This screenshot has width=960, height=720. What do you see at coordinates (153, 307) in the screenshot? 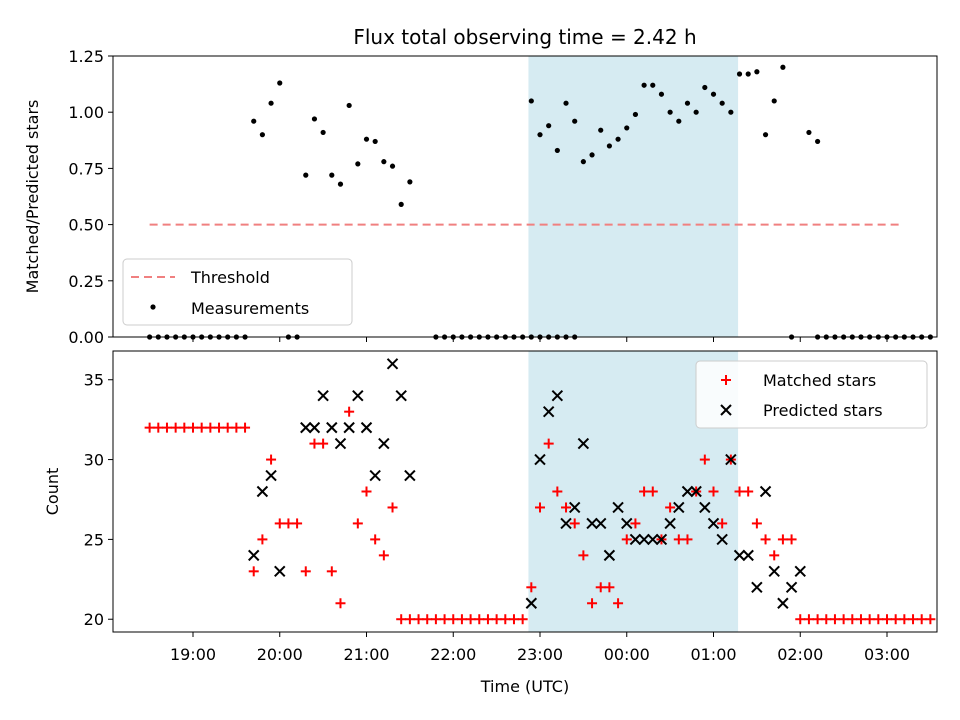
I see `legend-measurement-swatch` at bounding box center [153, 307].